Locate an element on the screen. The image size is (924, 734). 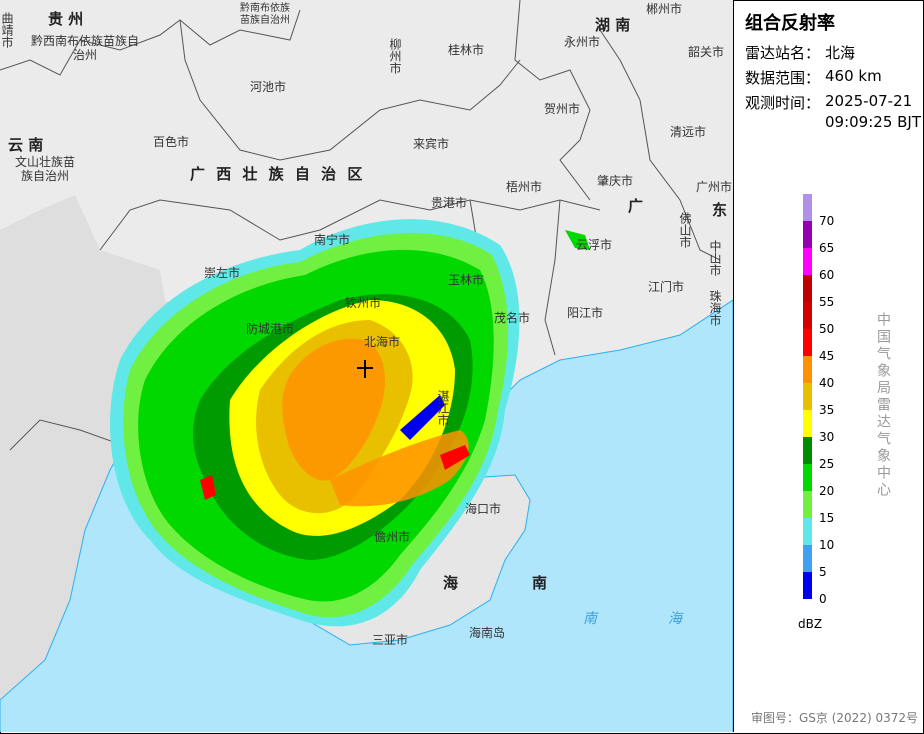
date-value: 2025-07-21 is located at coordinates (869, 101).